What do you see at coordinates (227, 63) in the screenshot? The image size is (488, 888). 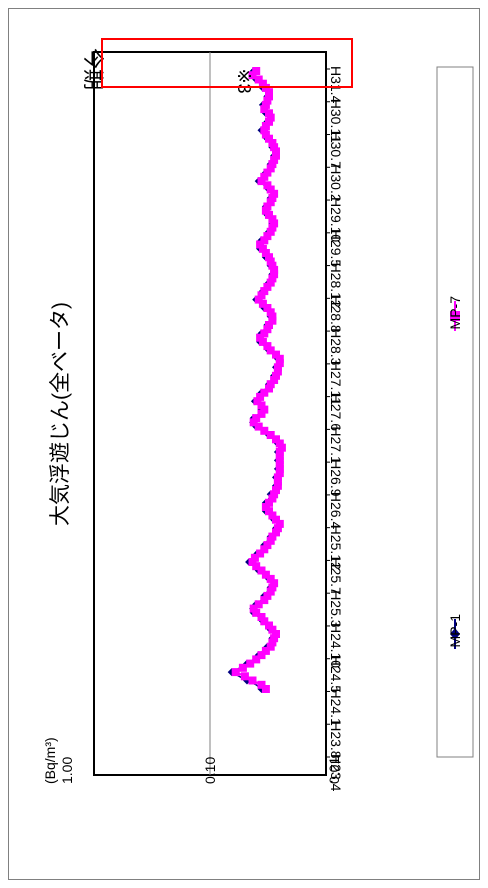 I see `current-period-highlight` at bounding box center [227, 63].